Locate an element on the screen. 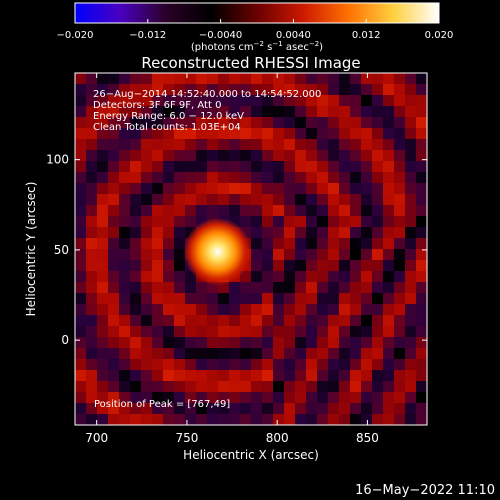  annotation-detectors: Detectors: 3F 6F 9F, Att 0 is located at coordinates (157, 105).